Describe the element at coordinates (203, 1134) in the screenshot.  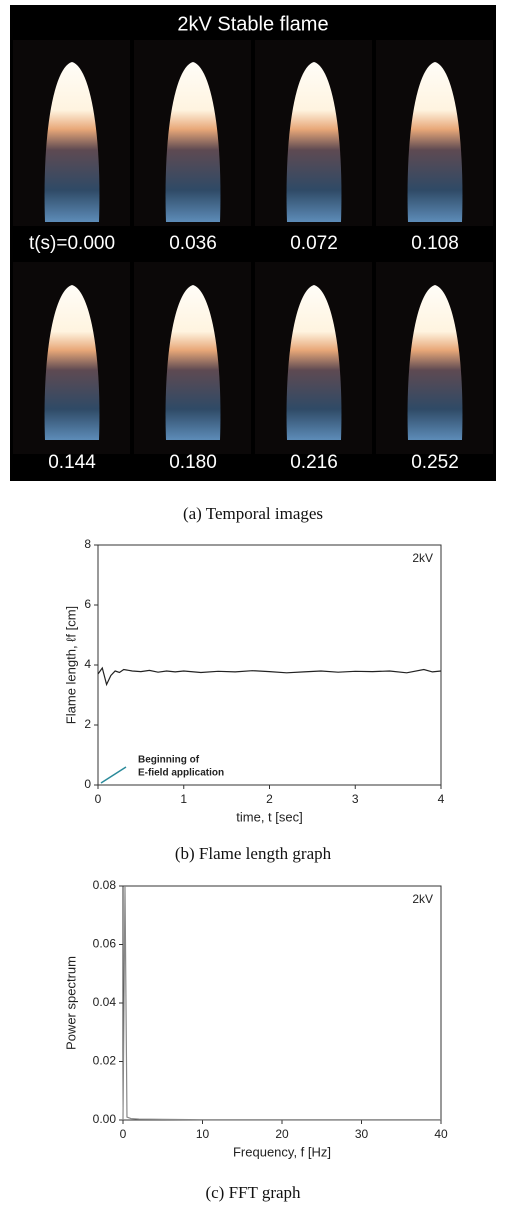
I see `x-tick-label: 10` at that location.